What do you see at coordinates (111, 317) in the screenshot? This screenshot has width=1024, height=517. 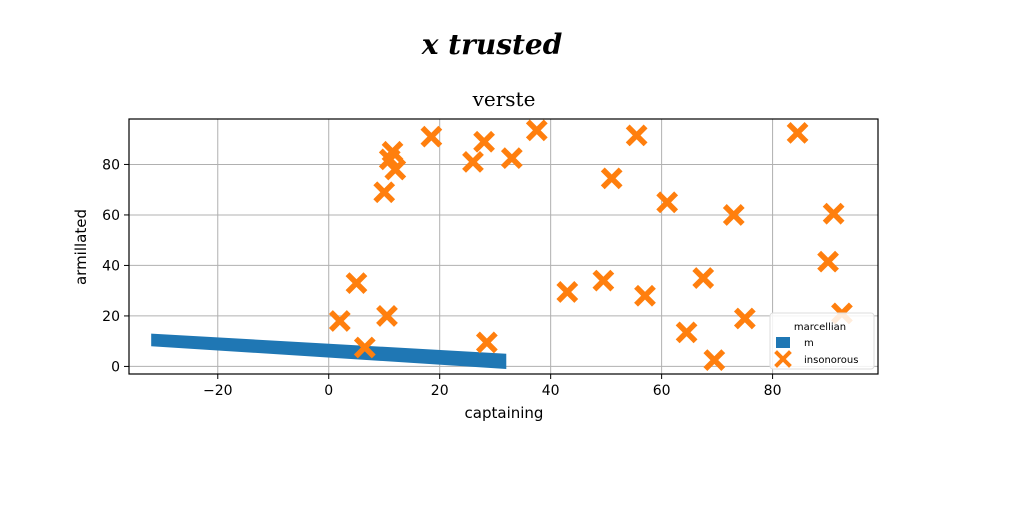 I see `y-tick-label: 20` at bounding box center [111, 317].